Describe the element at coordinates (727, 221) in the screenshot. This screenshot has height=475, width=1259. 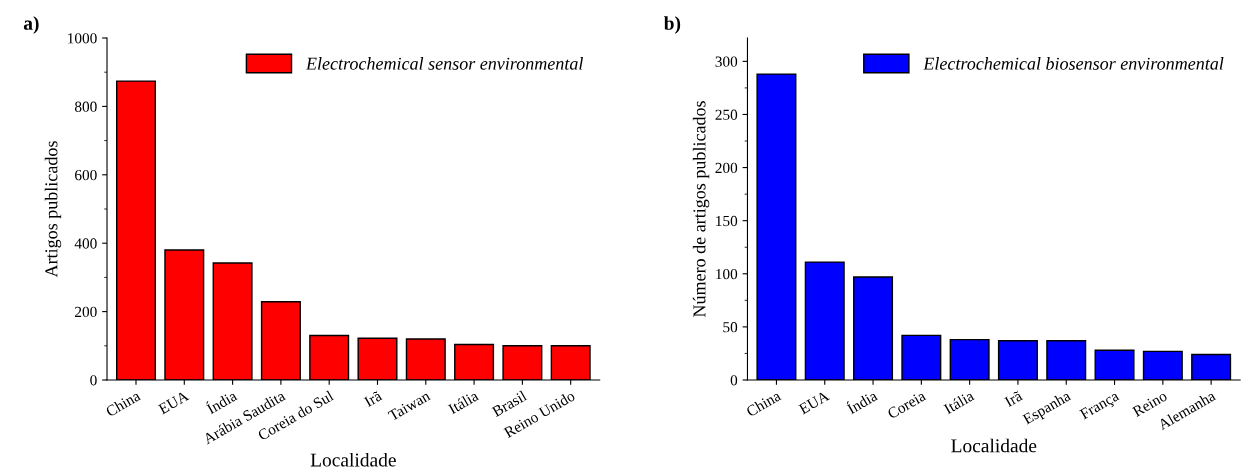
I see `y-tick-label: 150` at that location.